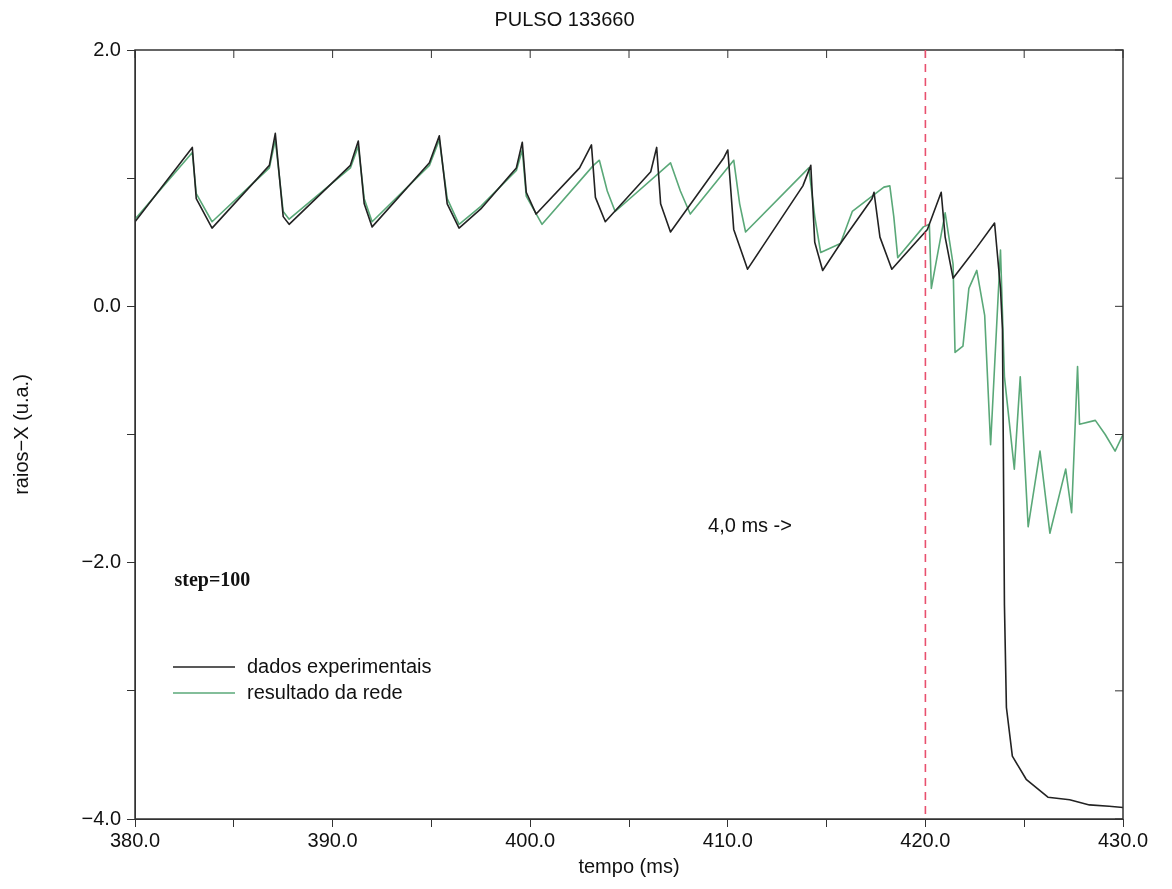  I want to click on x-tick-label: 400.0, so click(530, 839).